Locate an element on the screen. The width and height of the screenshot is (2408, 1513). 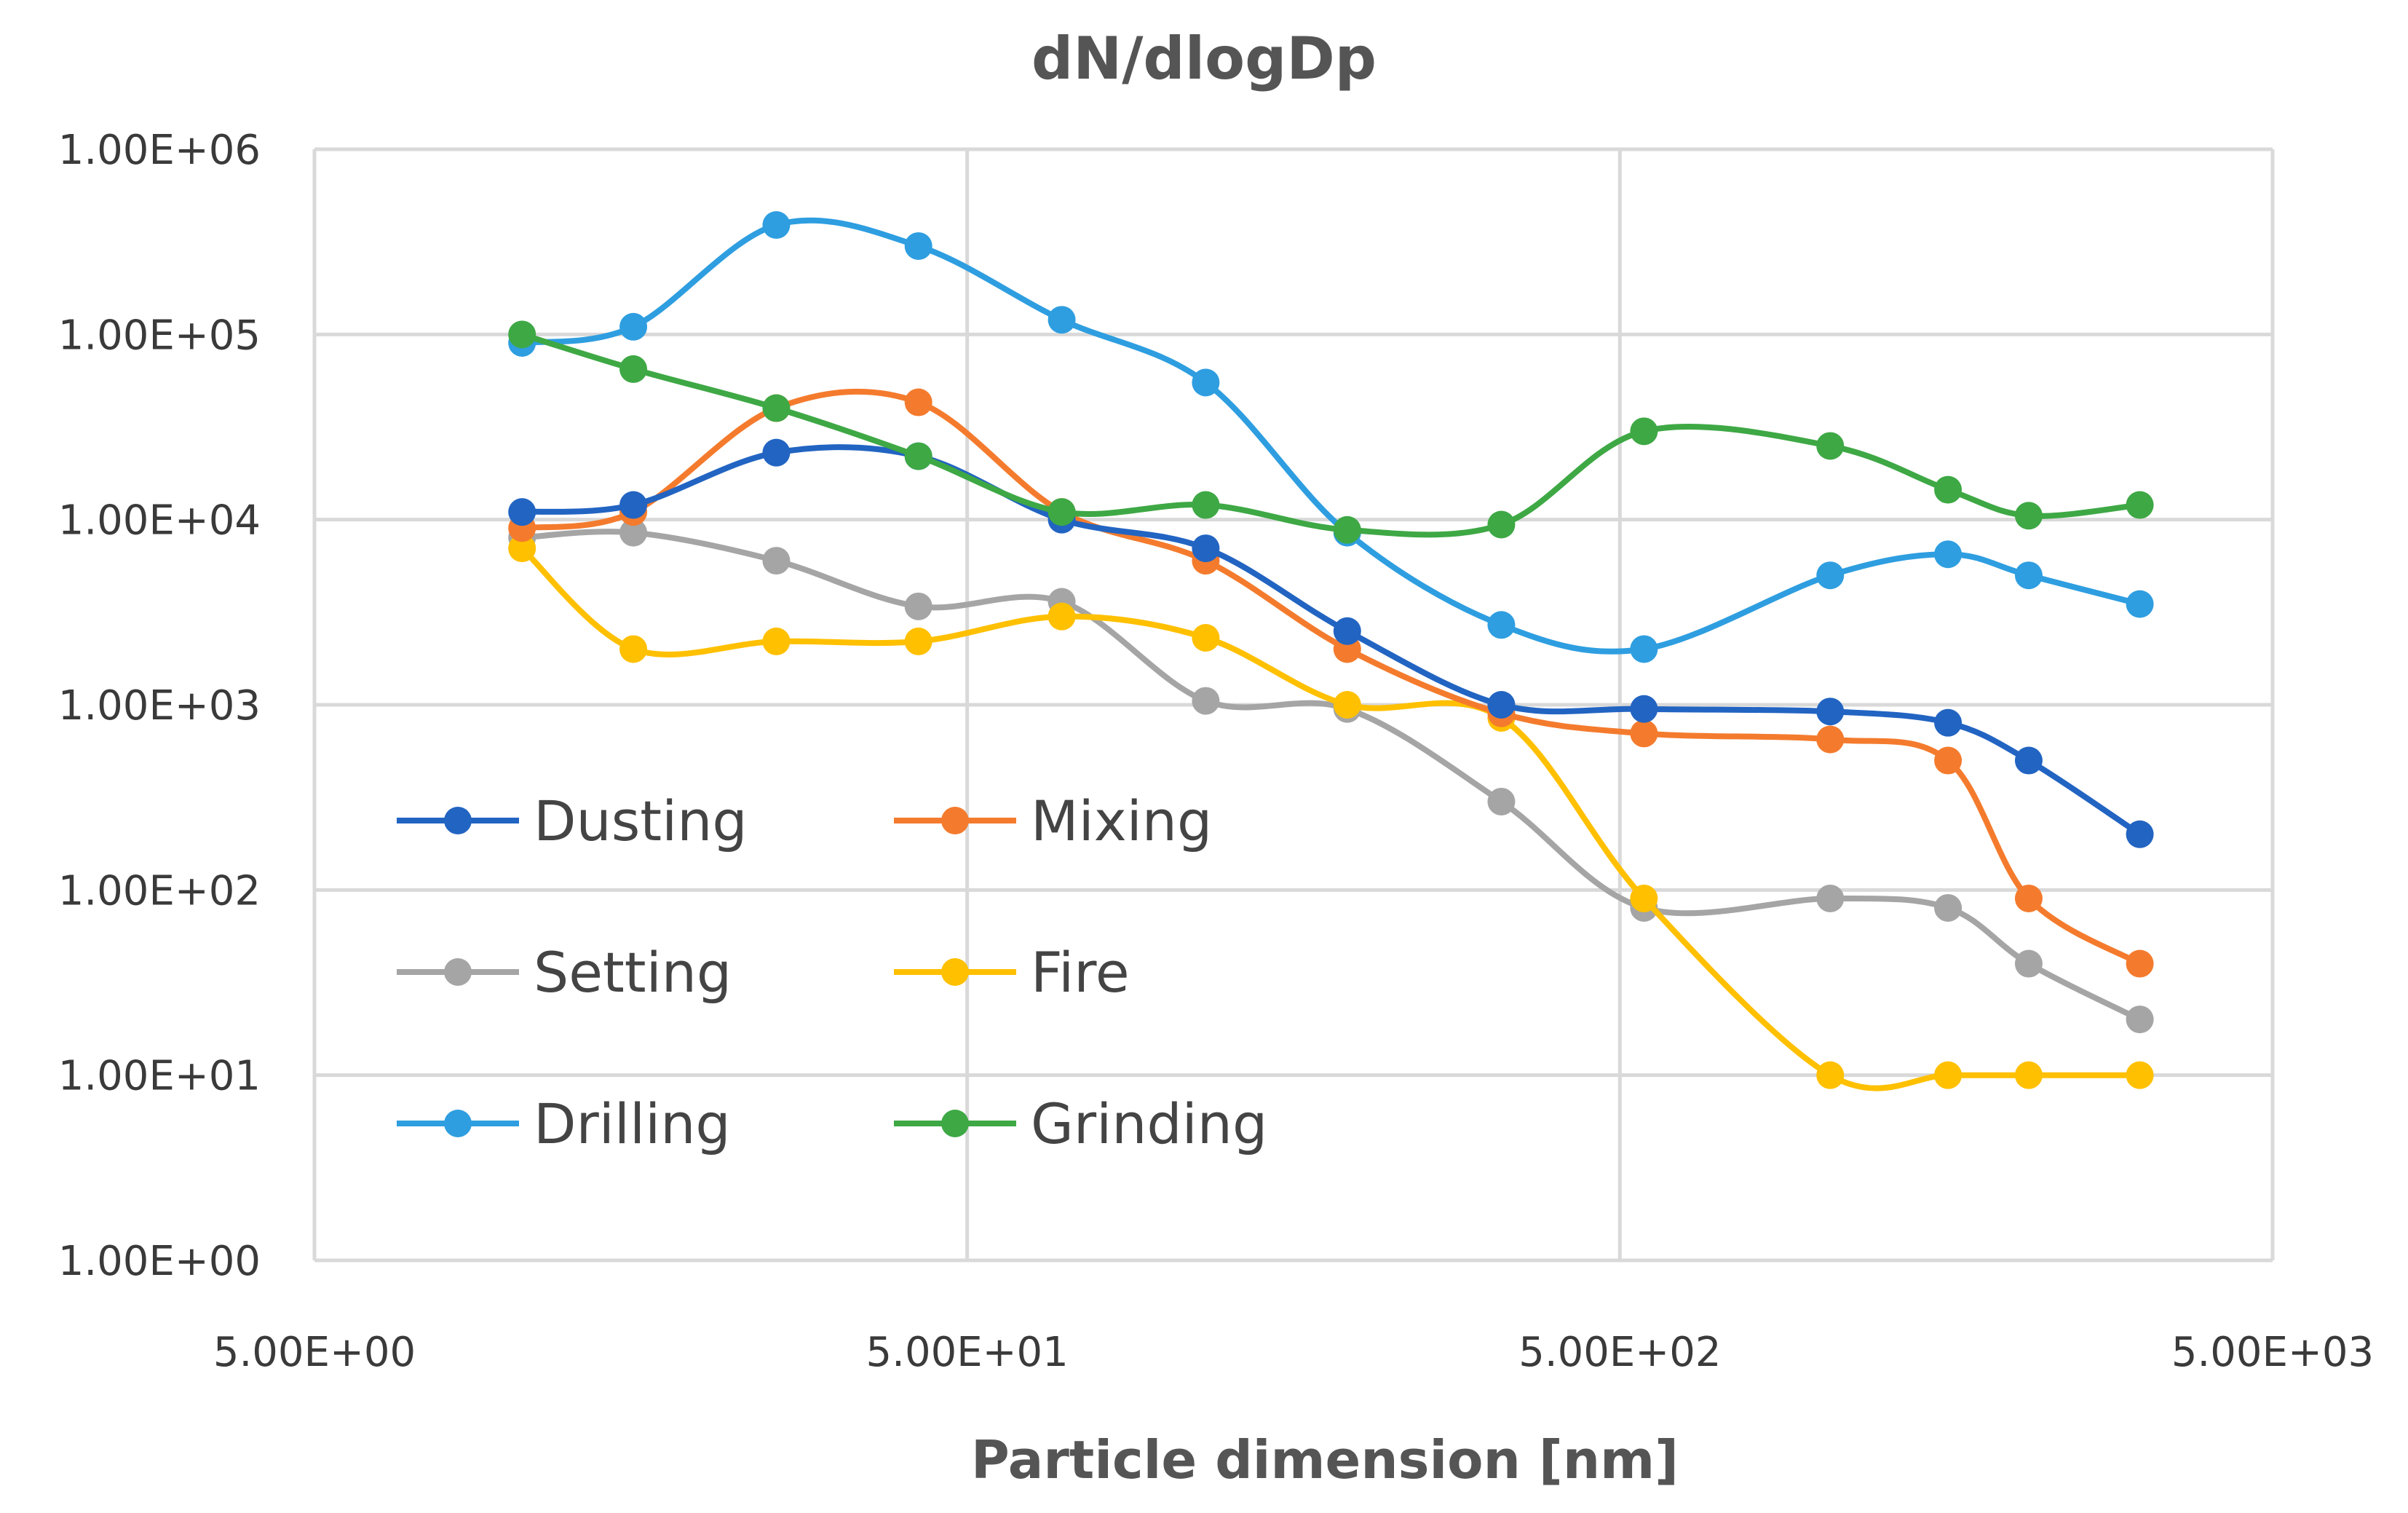
x-tick-label: 5.00E+02 is located at coordinates (1619, 1352).